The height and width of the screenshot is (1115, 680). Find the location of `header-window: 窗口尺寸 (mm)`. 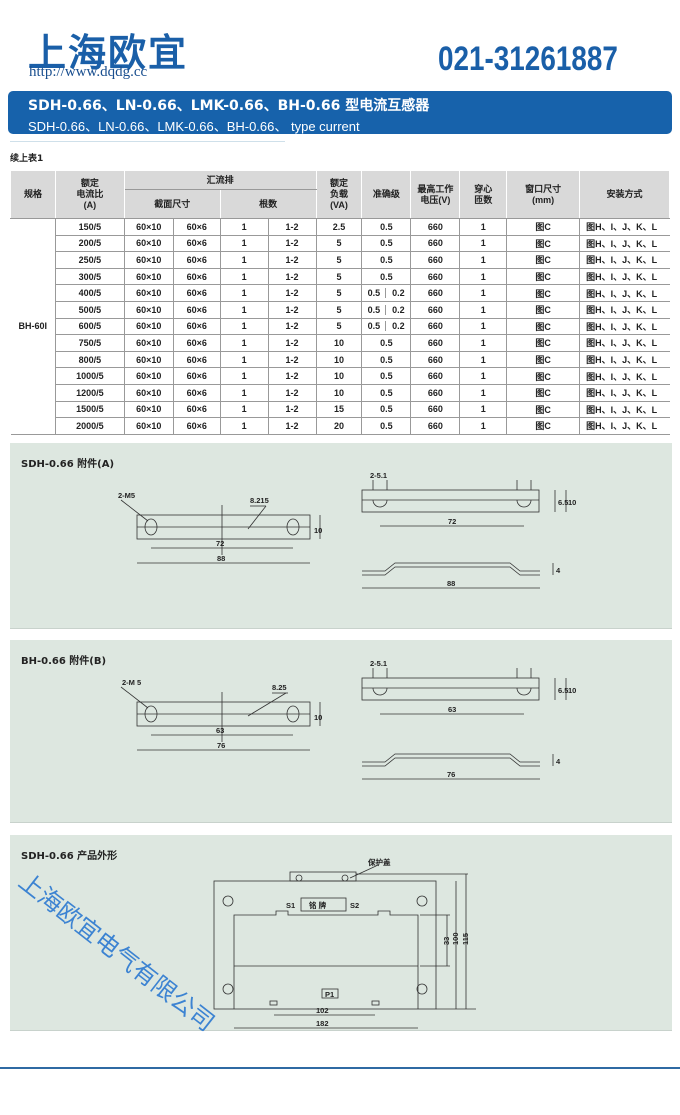

header-window: 窗口尺寸 (mm) is located at coordinates (543, 194).